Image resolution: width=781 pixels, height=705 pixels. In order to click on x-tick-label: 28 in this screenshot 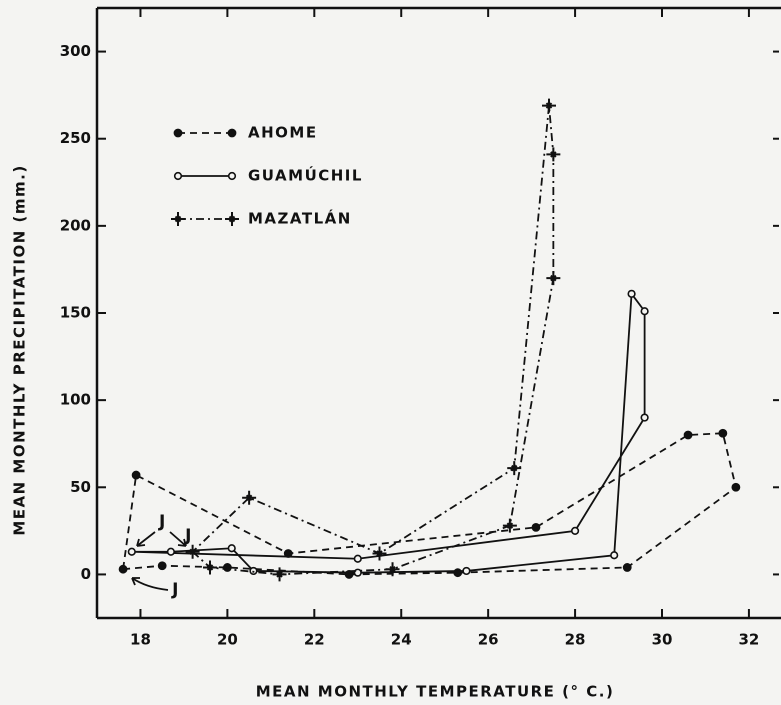, I will do `click(575, 640)`.